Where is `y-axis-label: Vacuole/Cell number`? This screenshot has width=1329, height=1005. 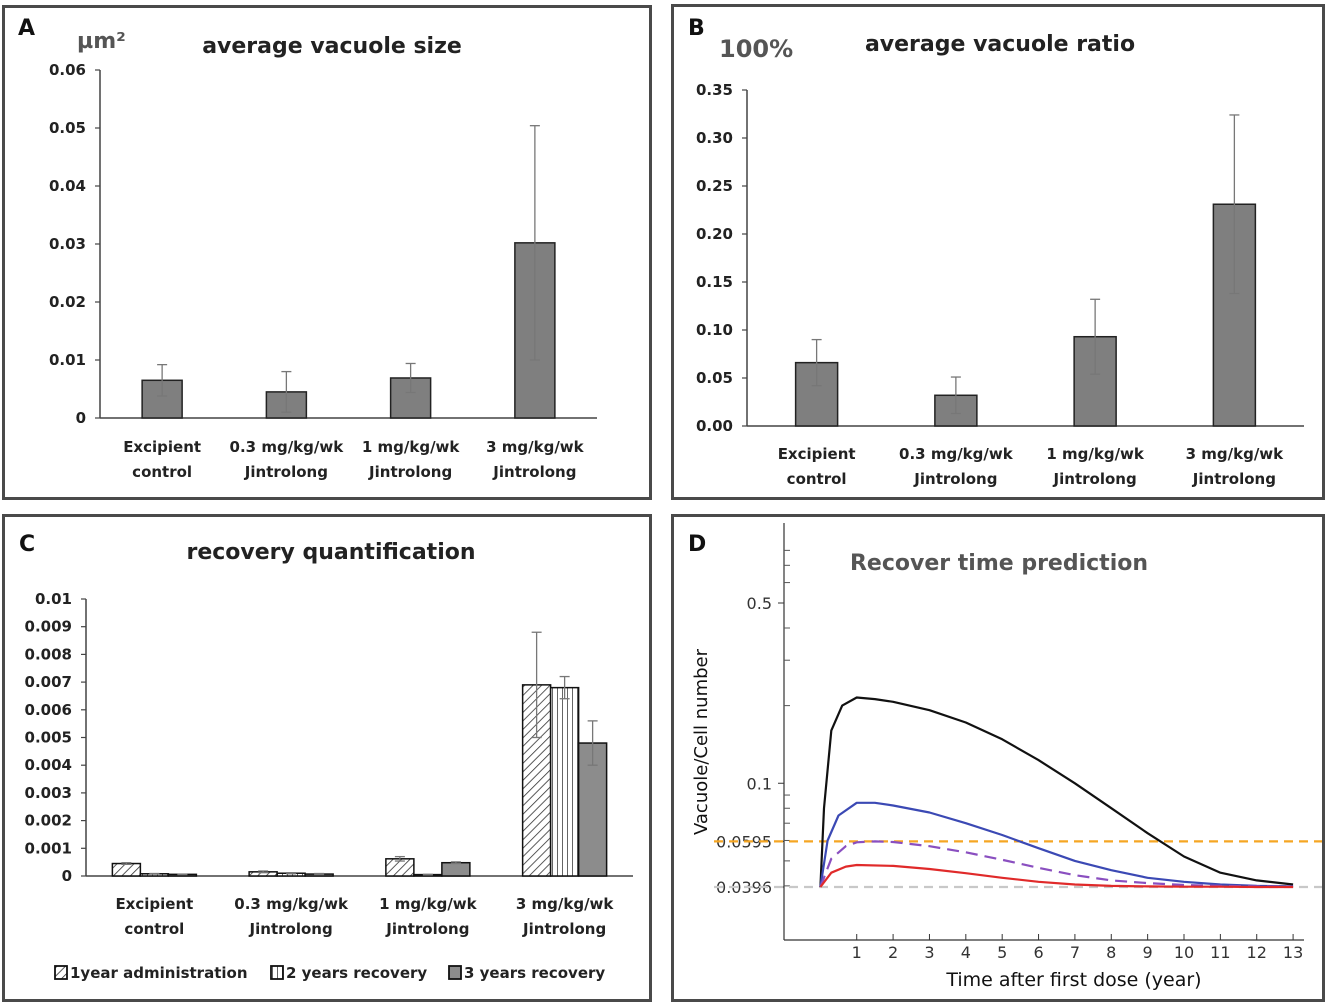 y-axis-label: Vacuole/Cell number is located at coordinates (701, 741).